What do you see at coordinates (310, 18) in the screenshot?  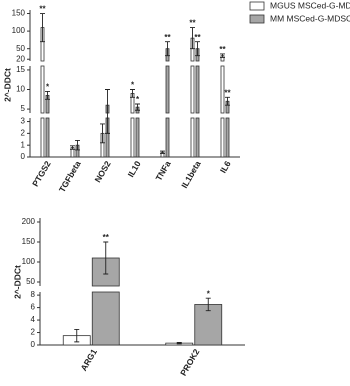 I see `legend-label: MM MSCed-G-MDSC` at bounding box center [310, 18].